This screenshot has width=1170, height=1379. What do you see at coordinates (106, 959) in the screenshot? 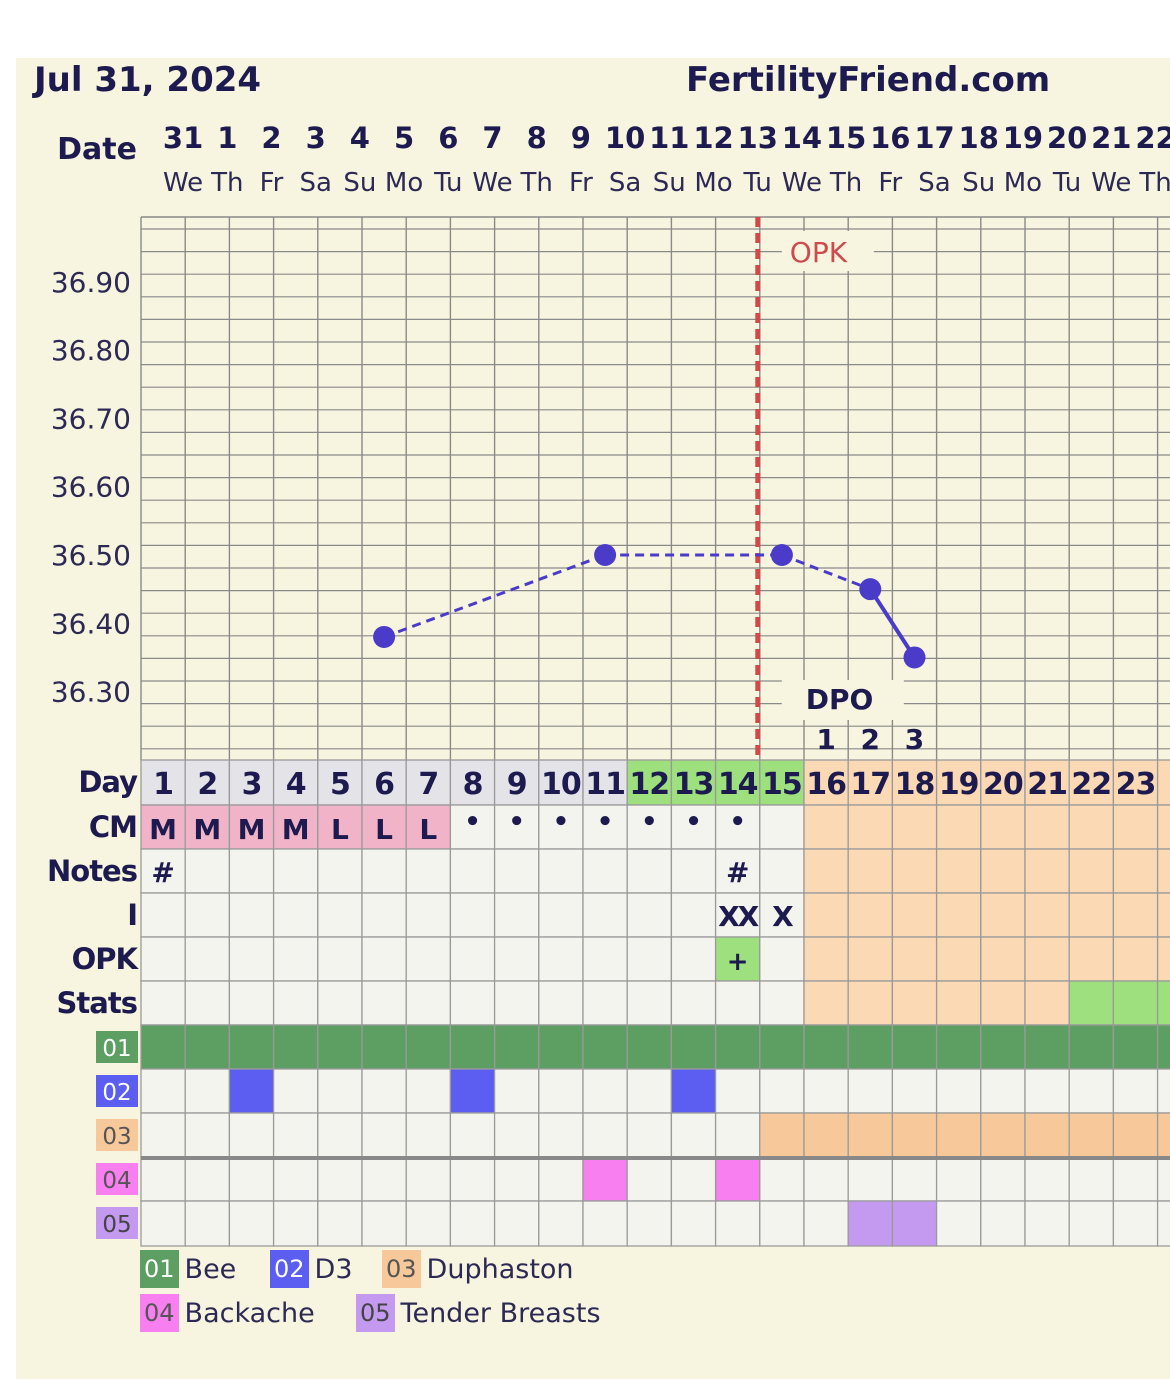
I see `row-label-opk: OPK` at bounding box center [106, 959].